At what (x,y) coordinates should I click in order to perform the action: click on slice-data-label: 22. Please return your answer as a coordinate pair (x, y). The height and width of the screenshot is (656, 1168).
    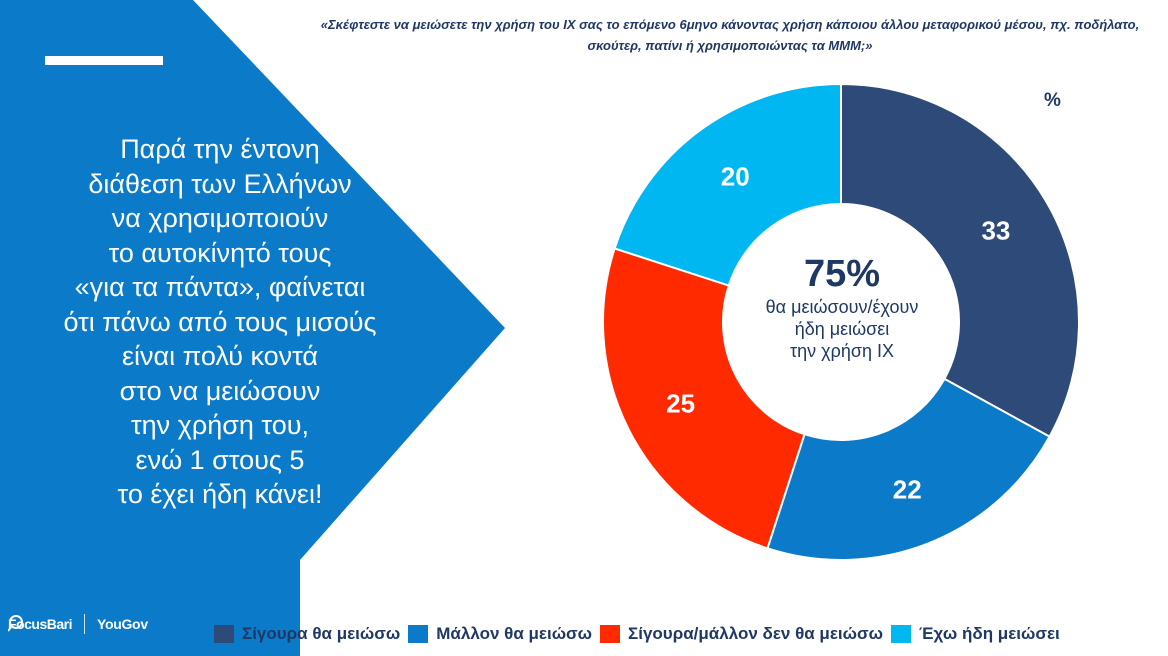
    Looking at the image, I should click on (907, 489).